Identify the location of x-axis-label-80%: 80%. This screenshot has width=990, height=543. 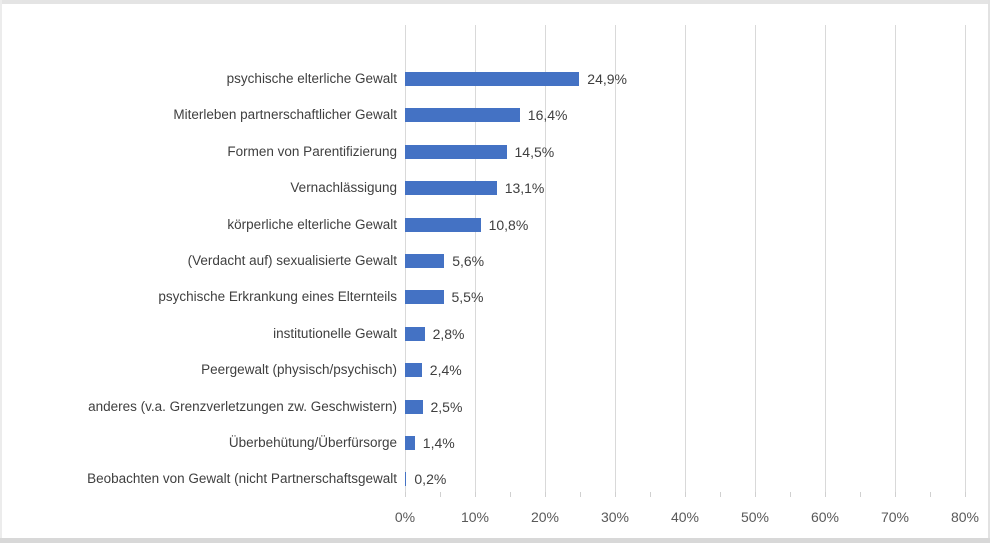
(965, 517).